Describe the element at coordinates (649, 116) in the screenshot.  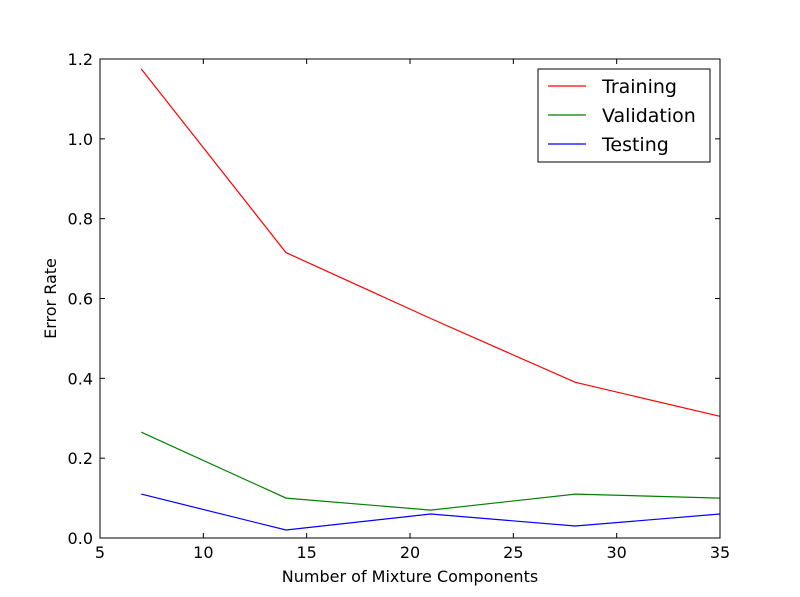
I see `legend-label-validation: Validation` at that location.